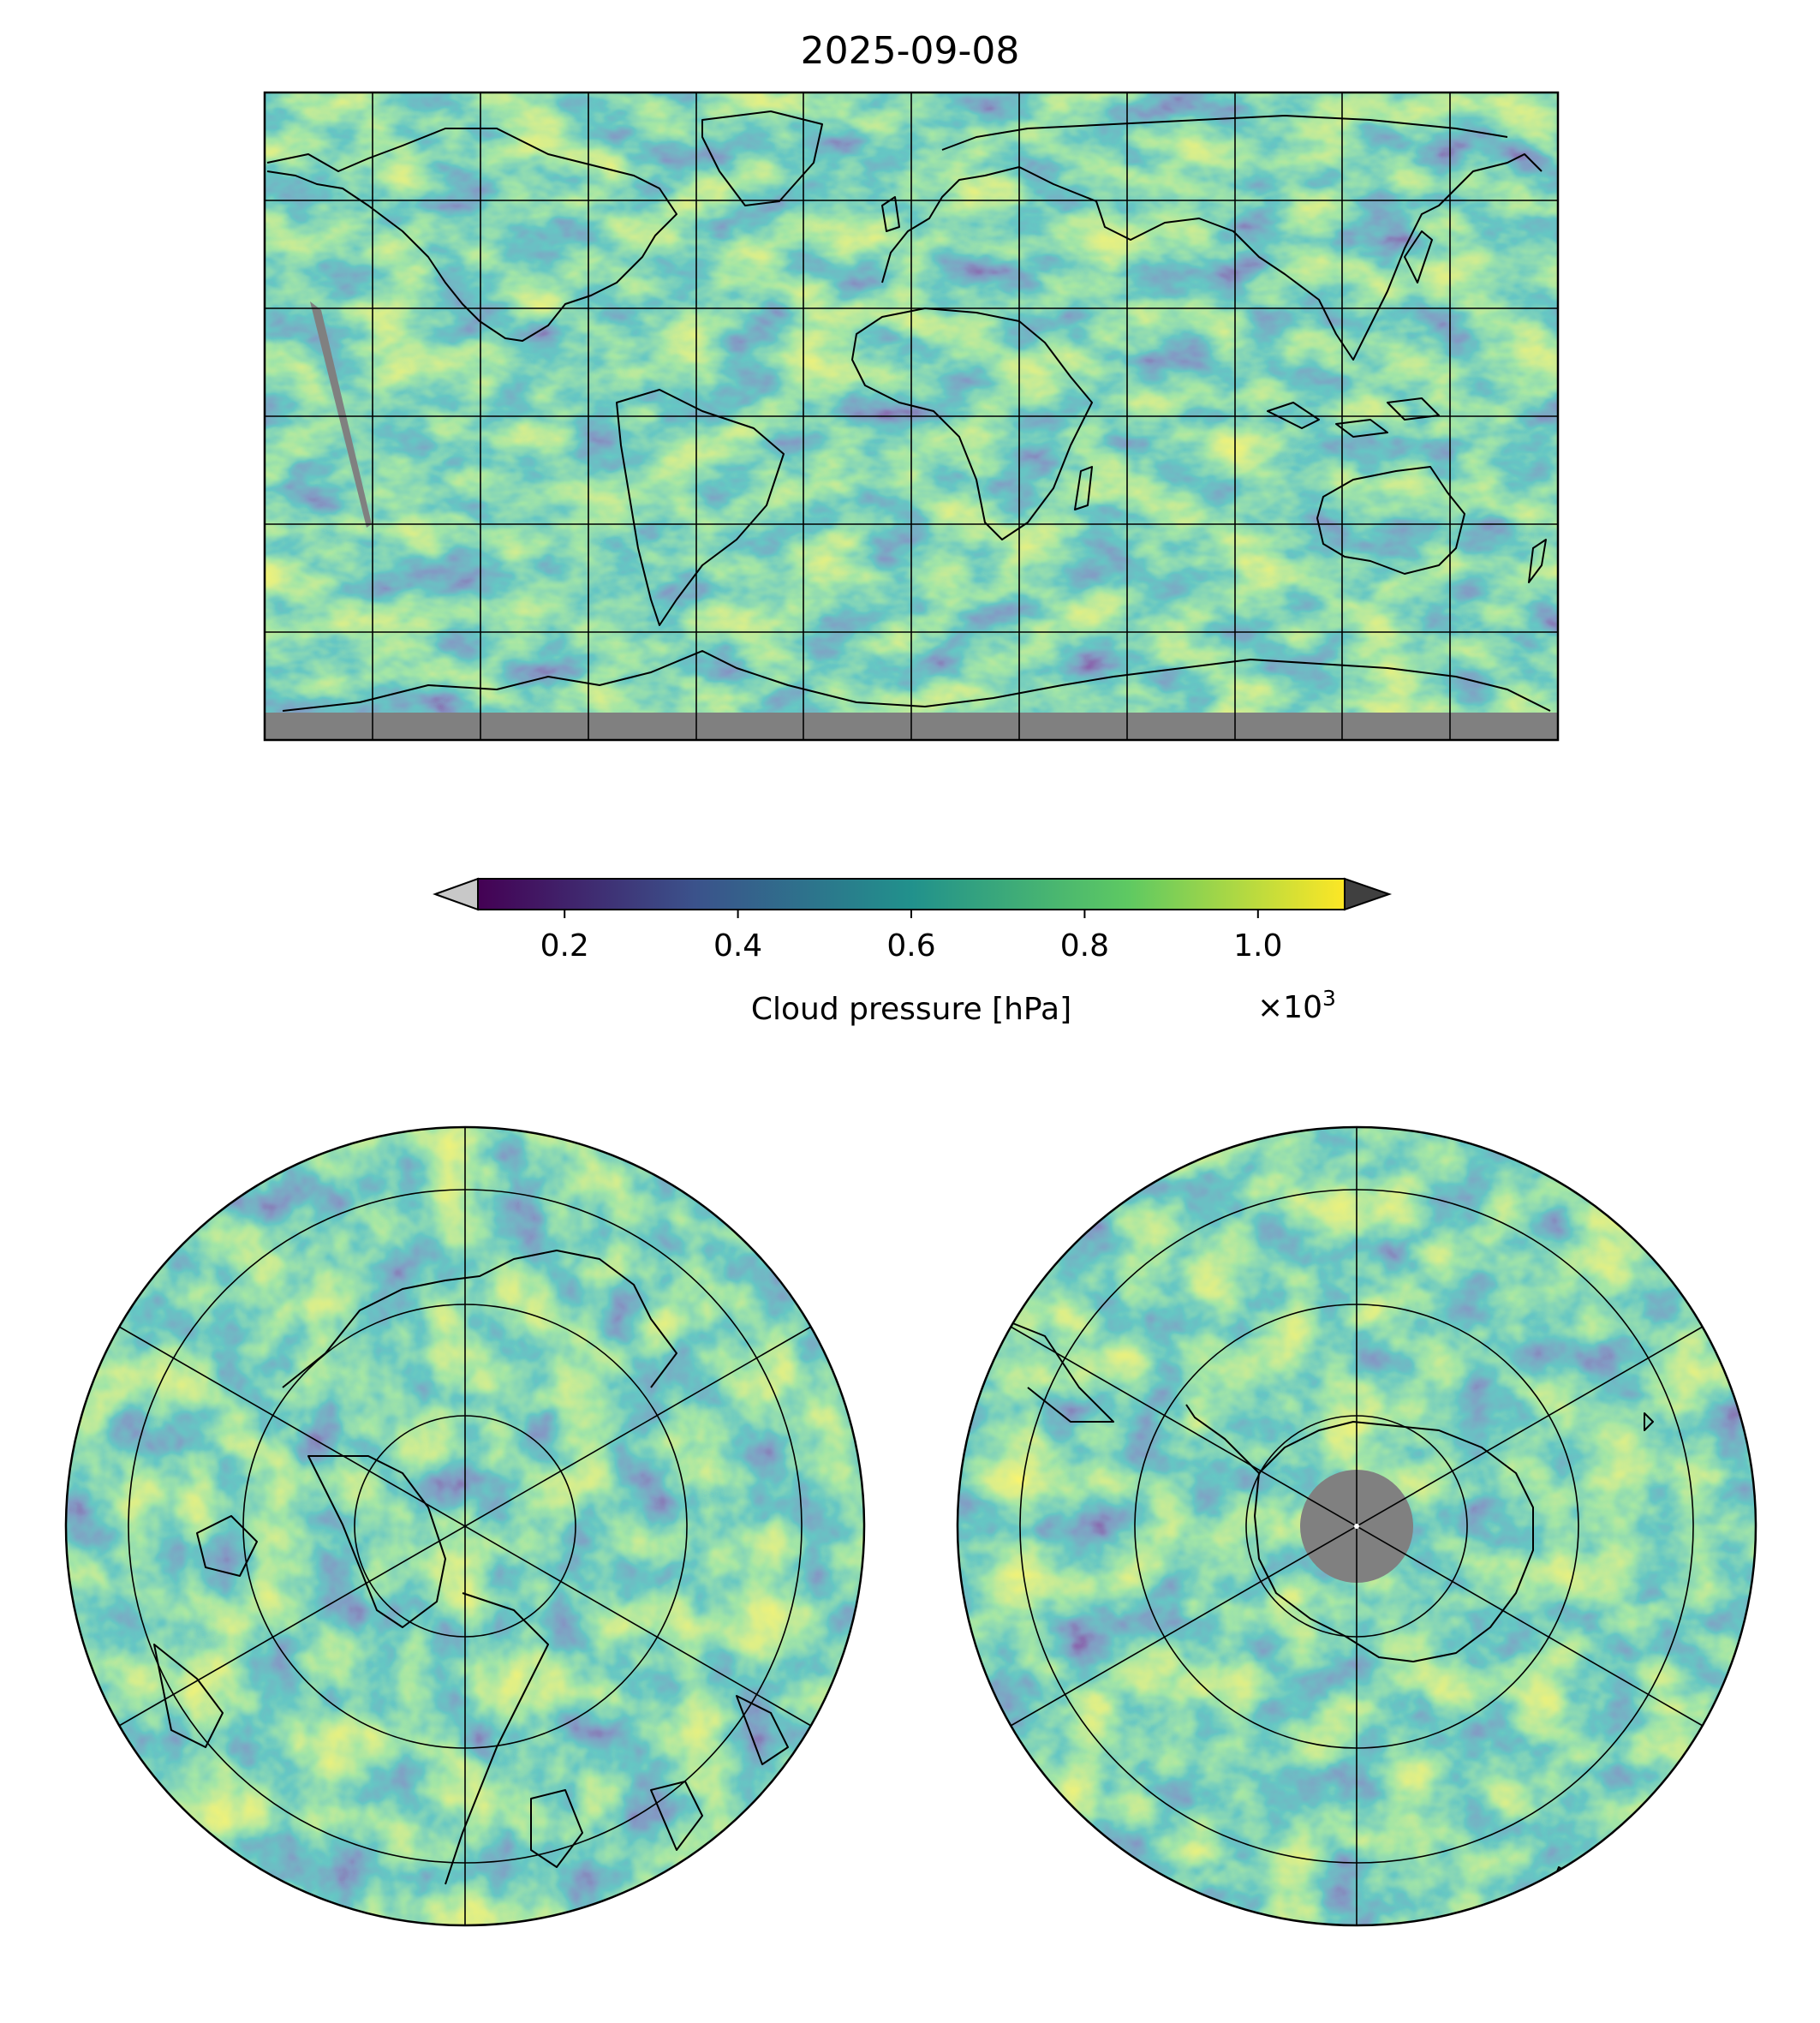 The height and width of the screenshot is (2023, 1820). I want to click on colorbar-label: Cloud pressure [hPa], so click(911, 1009).